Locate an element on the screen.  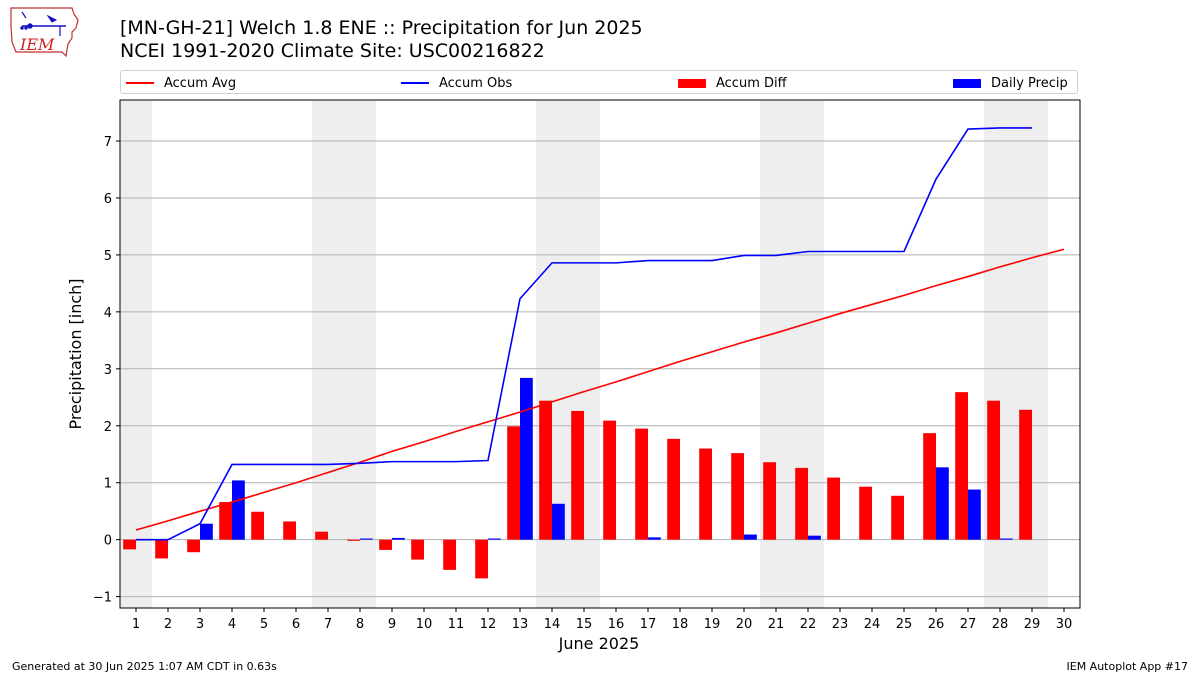
x-tick-label: 28 is located at coordinates (1000, 624).